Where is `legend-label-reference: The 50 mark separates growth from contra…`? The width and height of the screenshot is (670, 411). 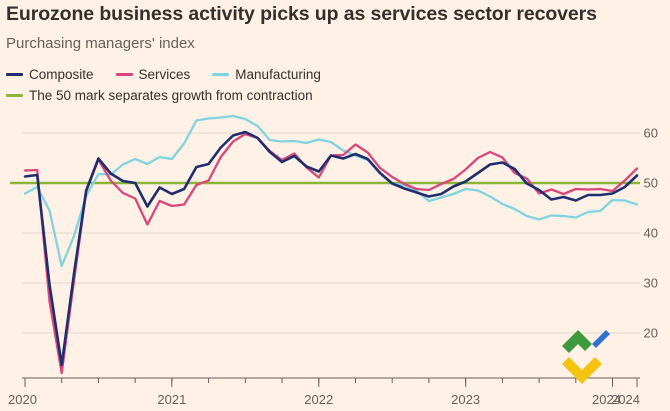 legend-label-reference: The 50 mark separates growth from contra… is located at coordinates (171, 95).